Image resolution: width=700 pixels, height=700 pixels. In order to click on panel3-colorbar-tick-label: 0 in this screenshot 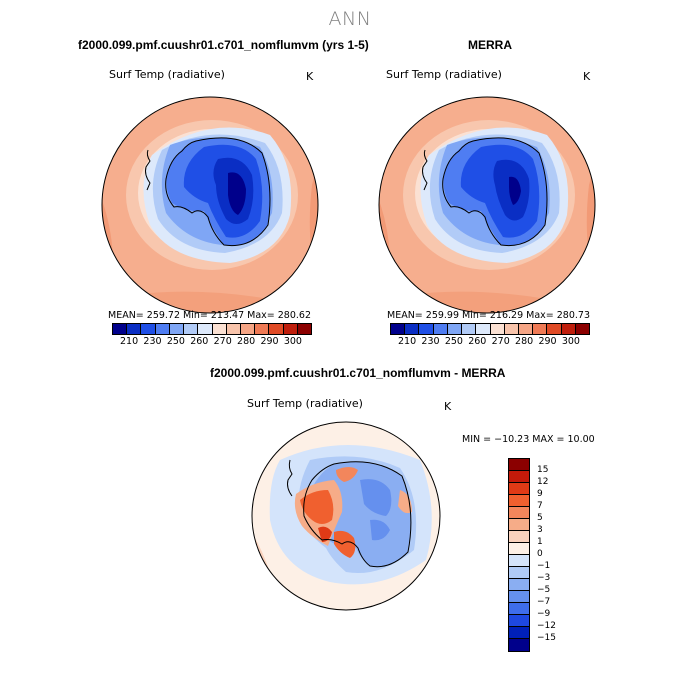, I will do `click(540, 554)`.